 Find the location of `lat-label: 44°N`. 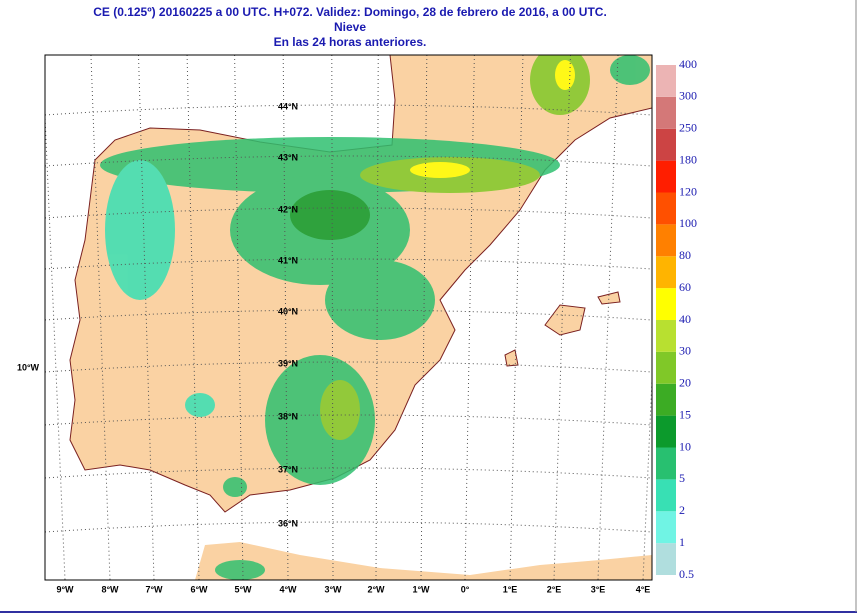

lat-label: 44°N is located at coordinates (288, 106).